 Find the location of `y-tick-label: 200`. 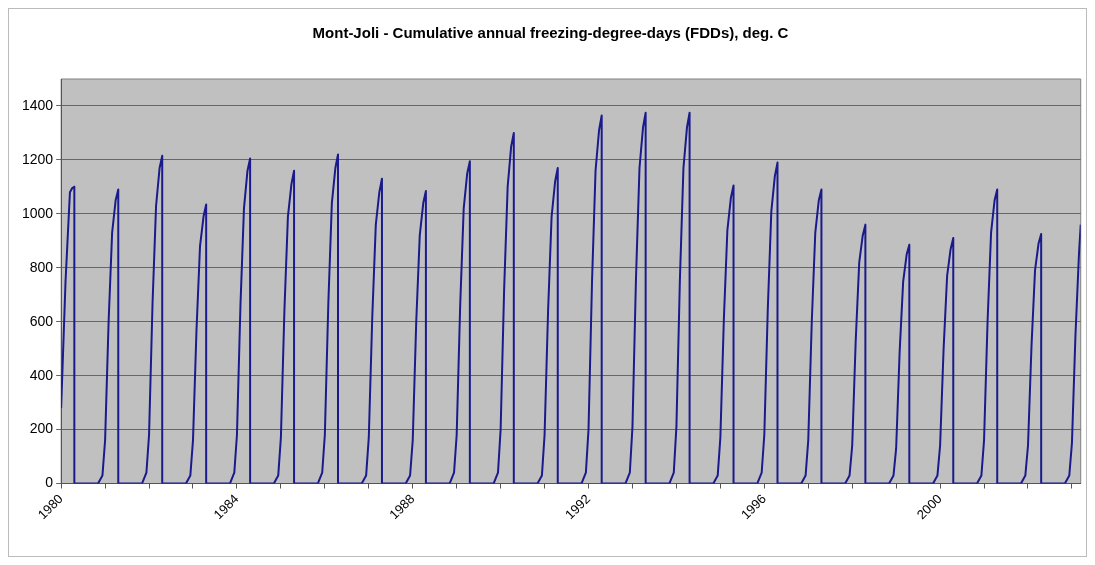

y-tick-label: 200 is located at coordinates (41, 428).